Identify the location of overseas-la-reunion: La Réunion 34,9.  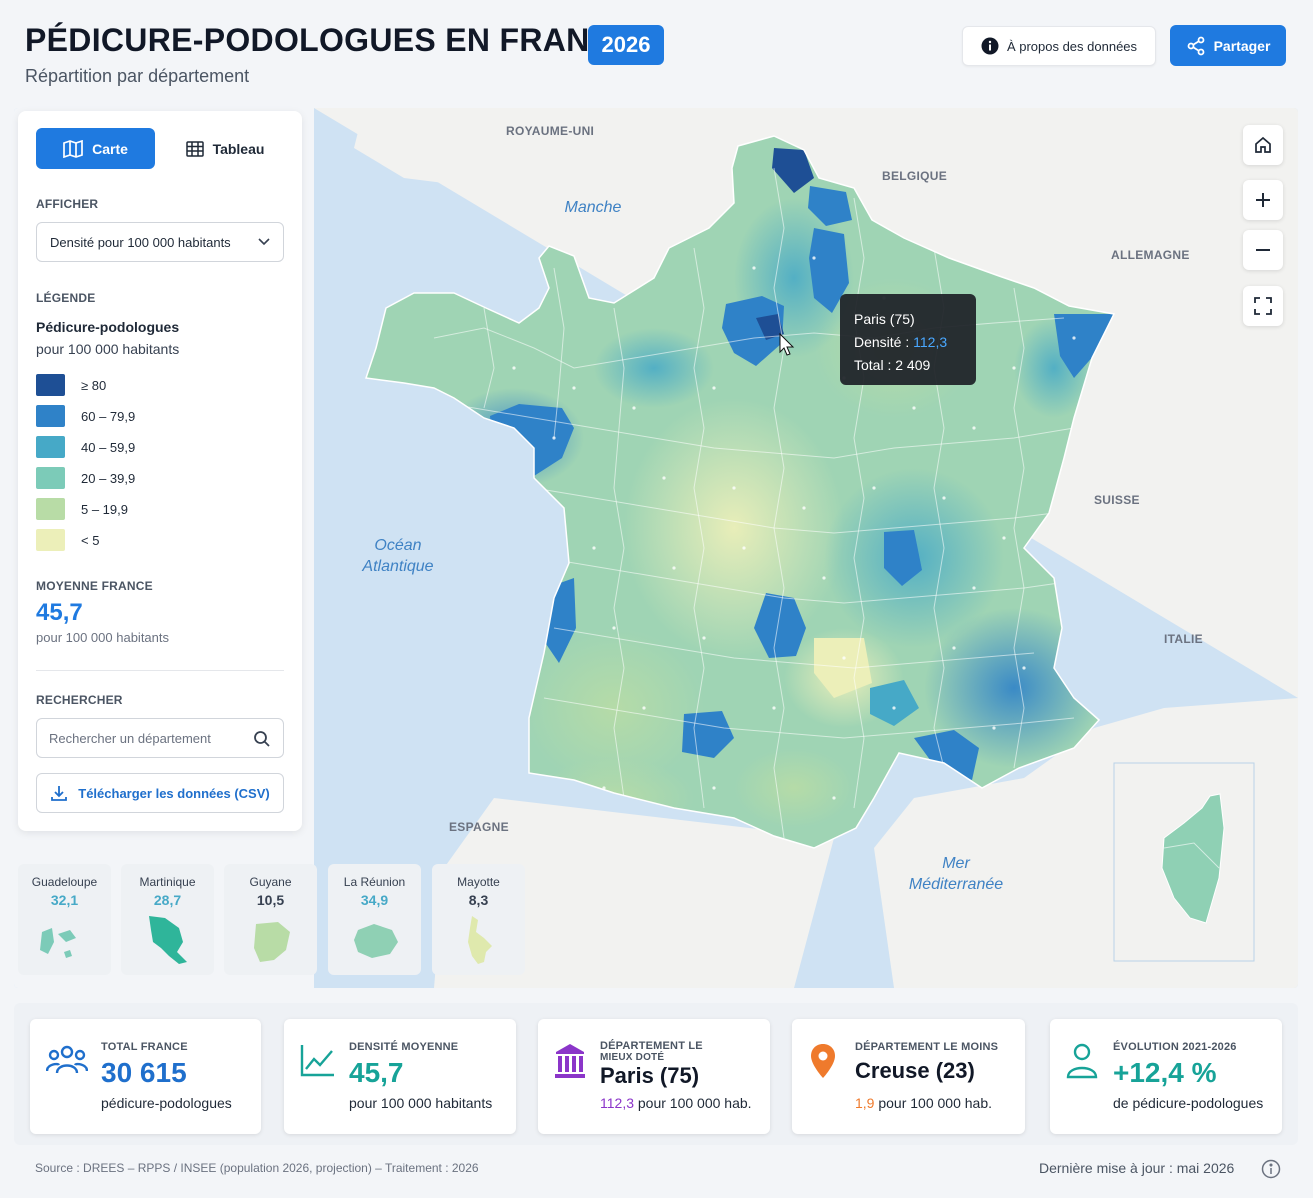
(374, 919).